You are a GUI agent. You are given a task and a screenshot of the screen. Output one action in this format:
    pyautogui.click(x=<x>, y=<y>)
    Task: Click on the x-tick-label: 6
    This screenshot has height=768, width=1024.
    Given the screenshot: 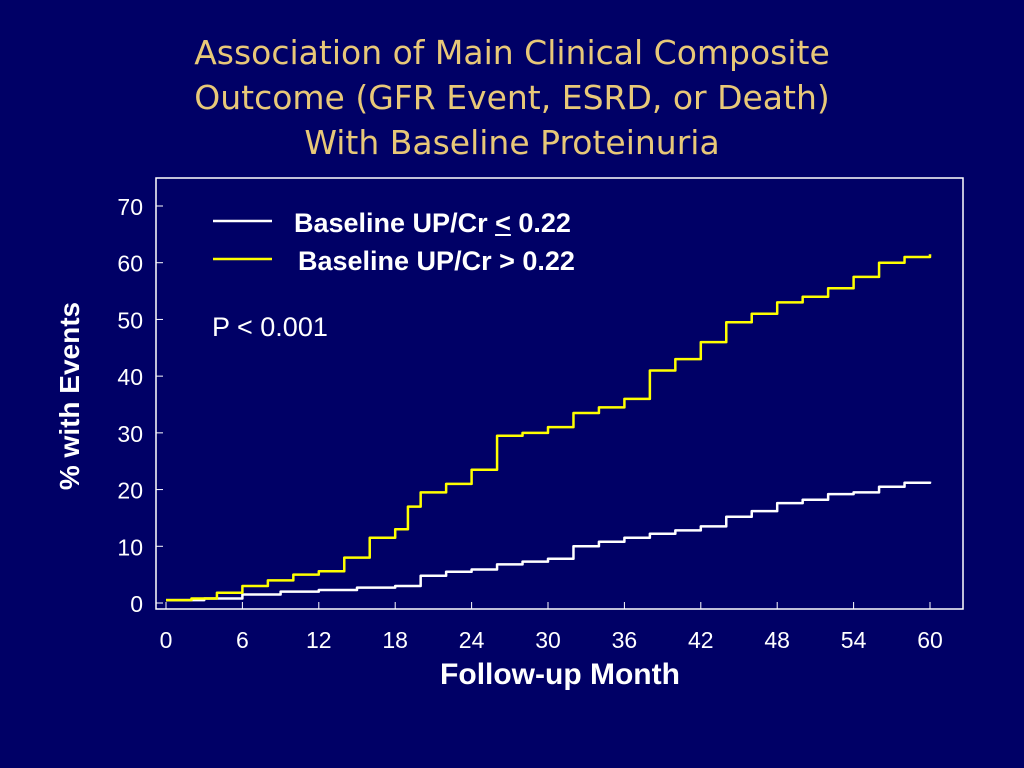 What is the action you would take?
    pyautogui.click(x=242, y=640)
    